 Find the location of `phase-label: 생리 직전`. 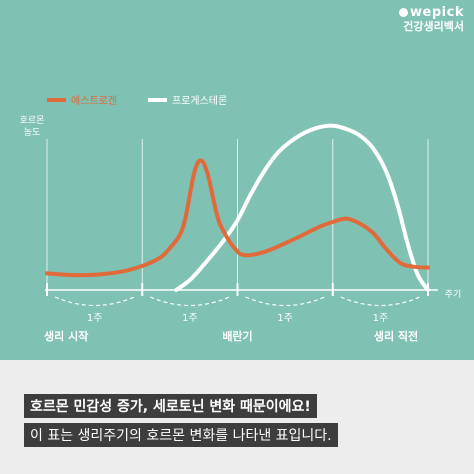

phase-label: 생리 직전 is located at coordinates (396, 336).